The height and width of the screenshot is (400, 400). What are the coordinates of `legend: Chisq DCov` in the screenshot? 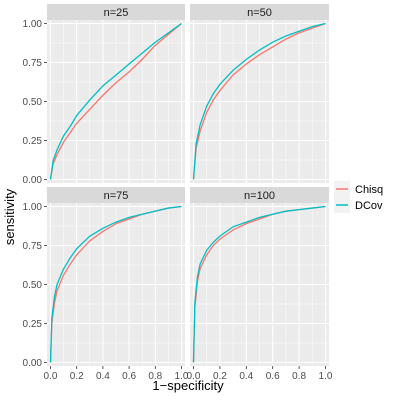 It's located at (358, 197).